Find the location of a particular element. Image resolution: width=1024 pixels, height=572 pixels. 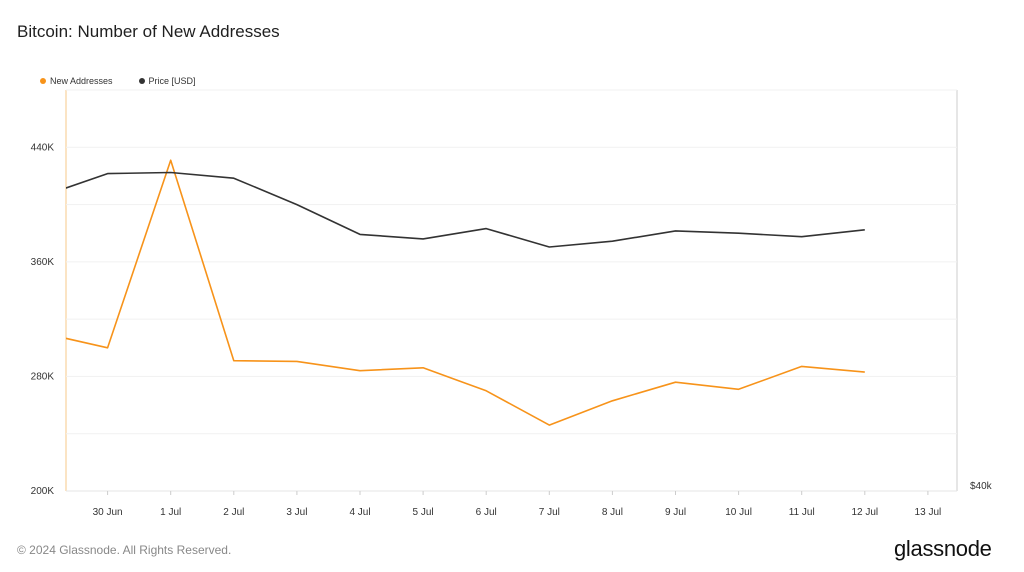

y-right-tick-label: $40k is located at coordinates (981, 486).